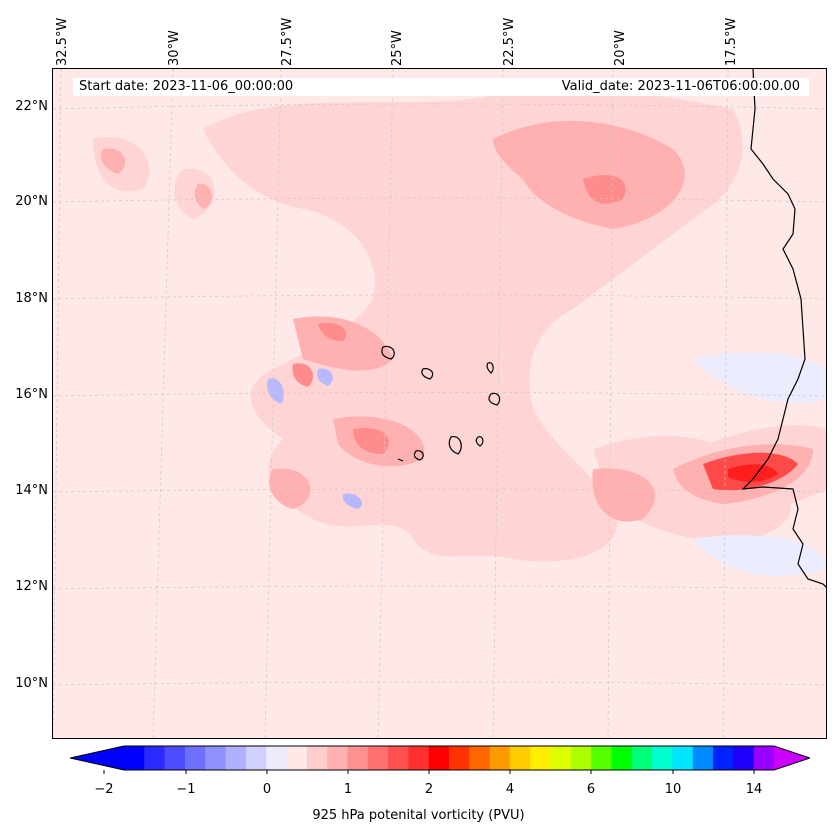 This screenshot has height=836, width=837. I want to click on lat-label-12n: 12°N, so click(31, 586).